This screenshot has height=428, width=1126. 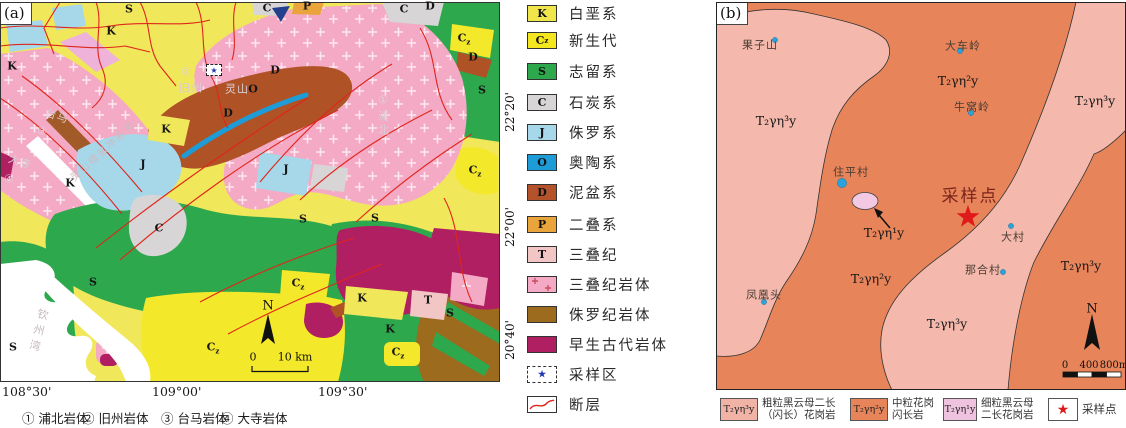 I want to click on legend-a-row-triassic-pluton: 三叠纪岩体, so click(x=589, y=284).